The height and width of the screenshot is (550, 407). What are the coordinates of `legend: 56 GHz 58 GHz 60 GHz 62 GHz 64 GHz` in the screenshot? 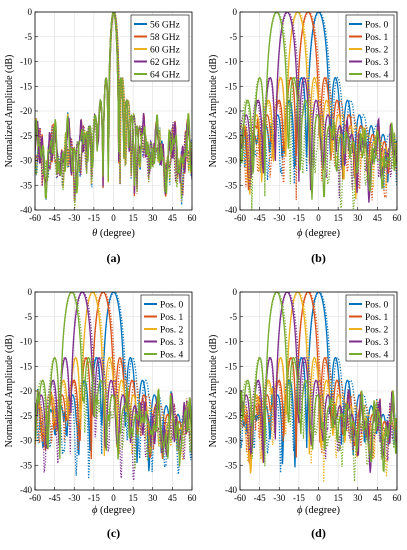 It's located at (160, 48).